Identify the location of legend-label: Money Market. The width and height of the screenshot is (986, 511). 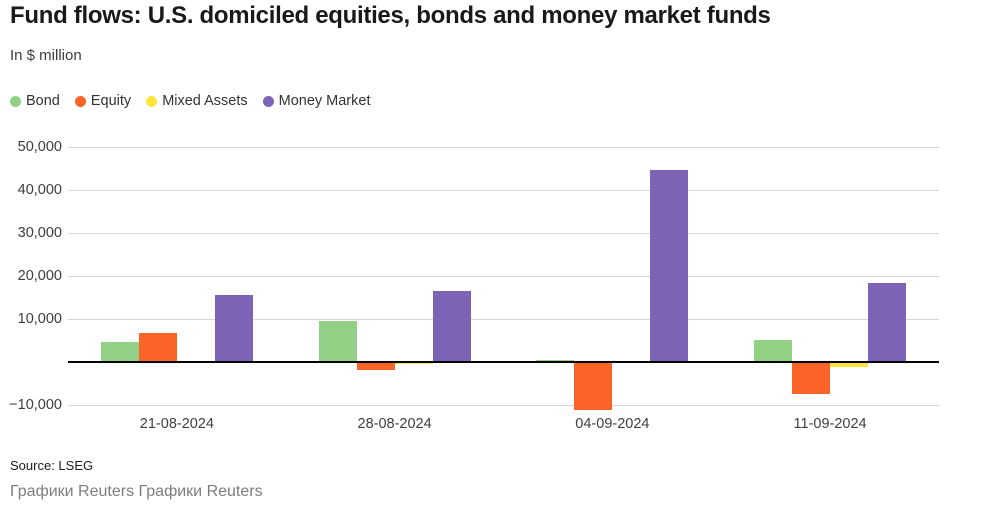
(324, 101).